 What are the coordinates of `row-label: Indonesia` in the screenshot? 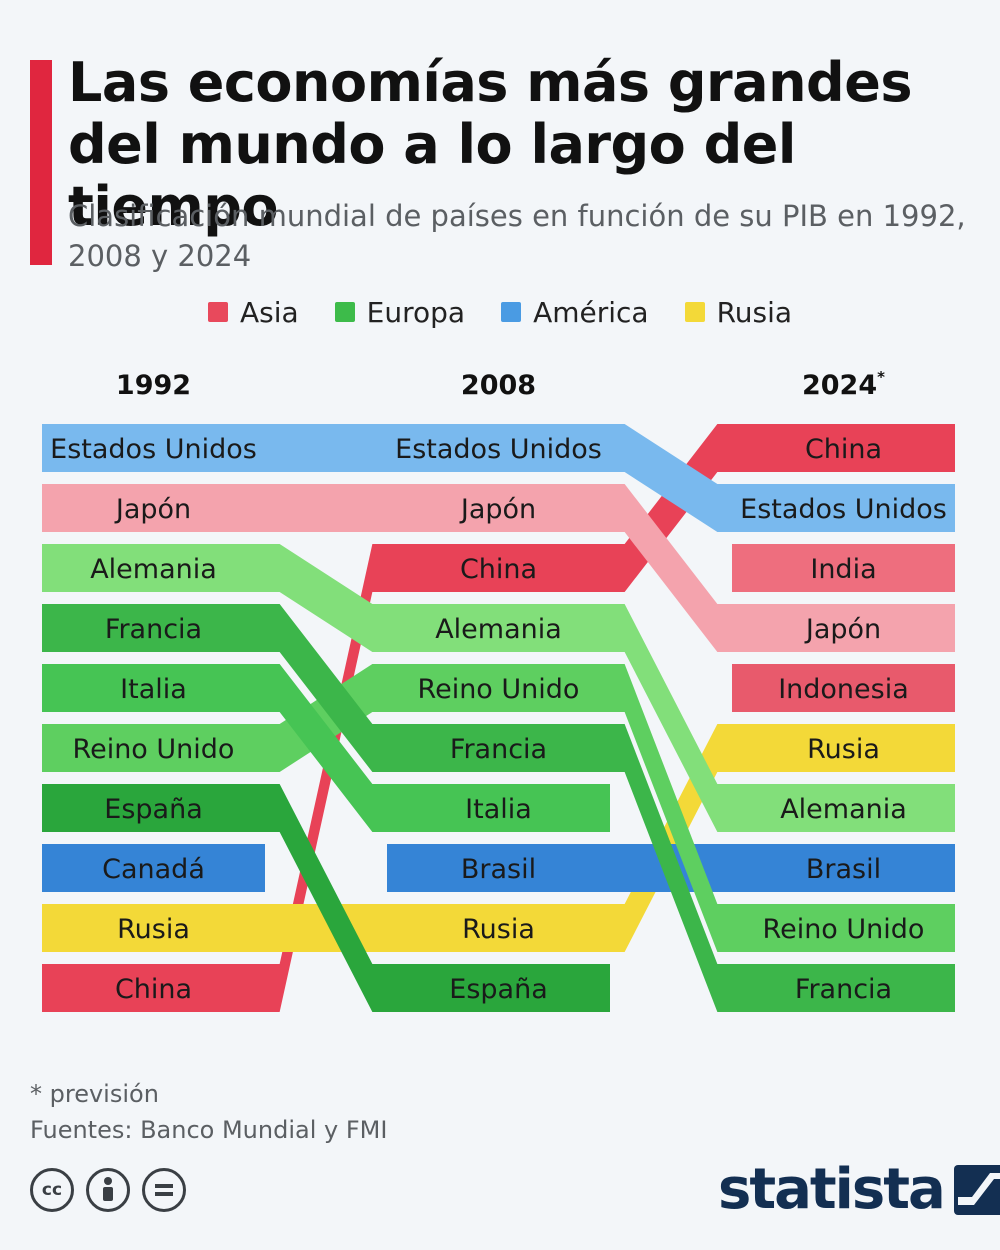 It's located at (843, 689).